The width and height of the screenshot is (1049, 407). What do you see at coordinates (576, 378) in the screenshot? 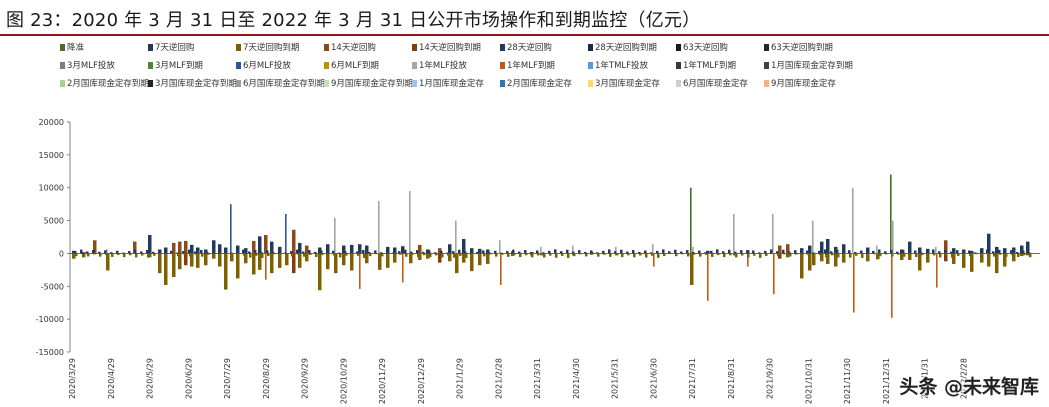
I see `x-tick-label: 2021/4/30` at bounding box center [576, 378].